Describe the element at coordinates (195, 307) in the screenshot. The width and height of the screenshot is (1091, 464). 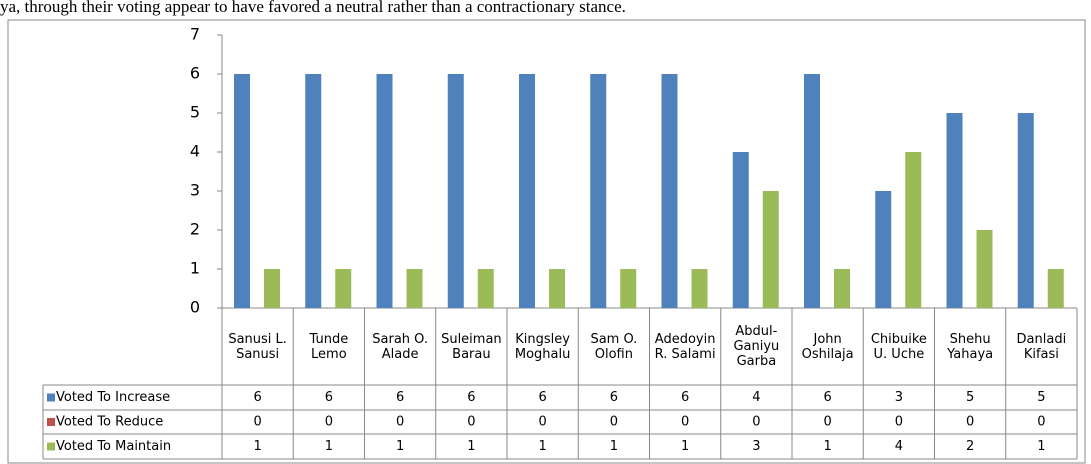
I see `y-tick-label: 0` at that location.